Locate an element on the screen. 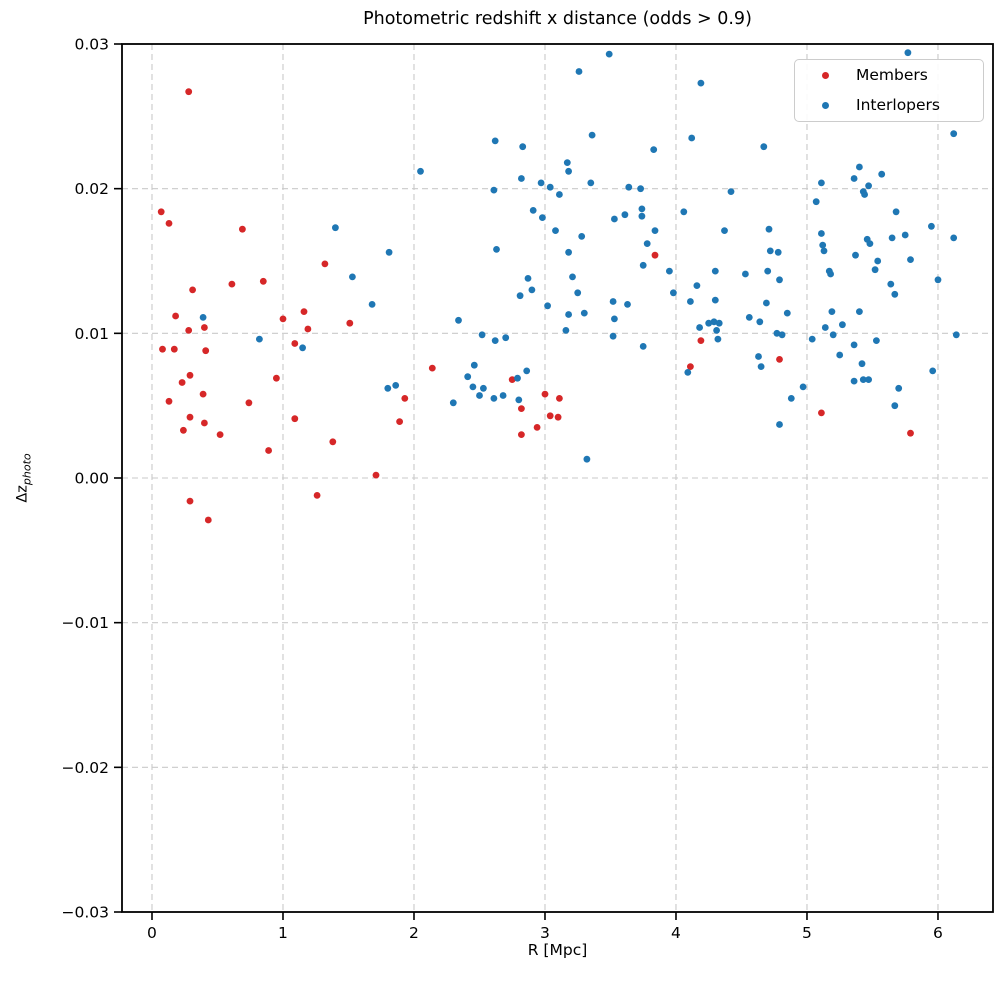 This screenshot has width=1008, height=983. x-tick-label: 4 is located at coordinates (676, 933).